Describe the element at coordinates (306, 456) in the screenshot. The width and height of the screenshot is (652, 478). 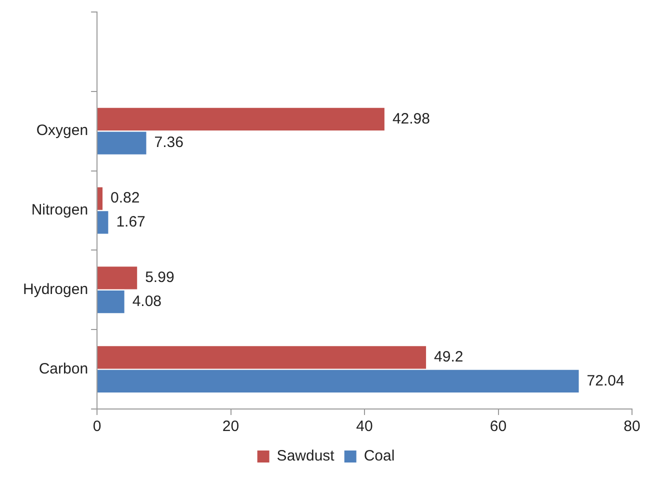
I see `legend-label: Sawdust` at that location.